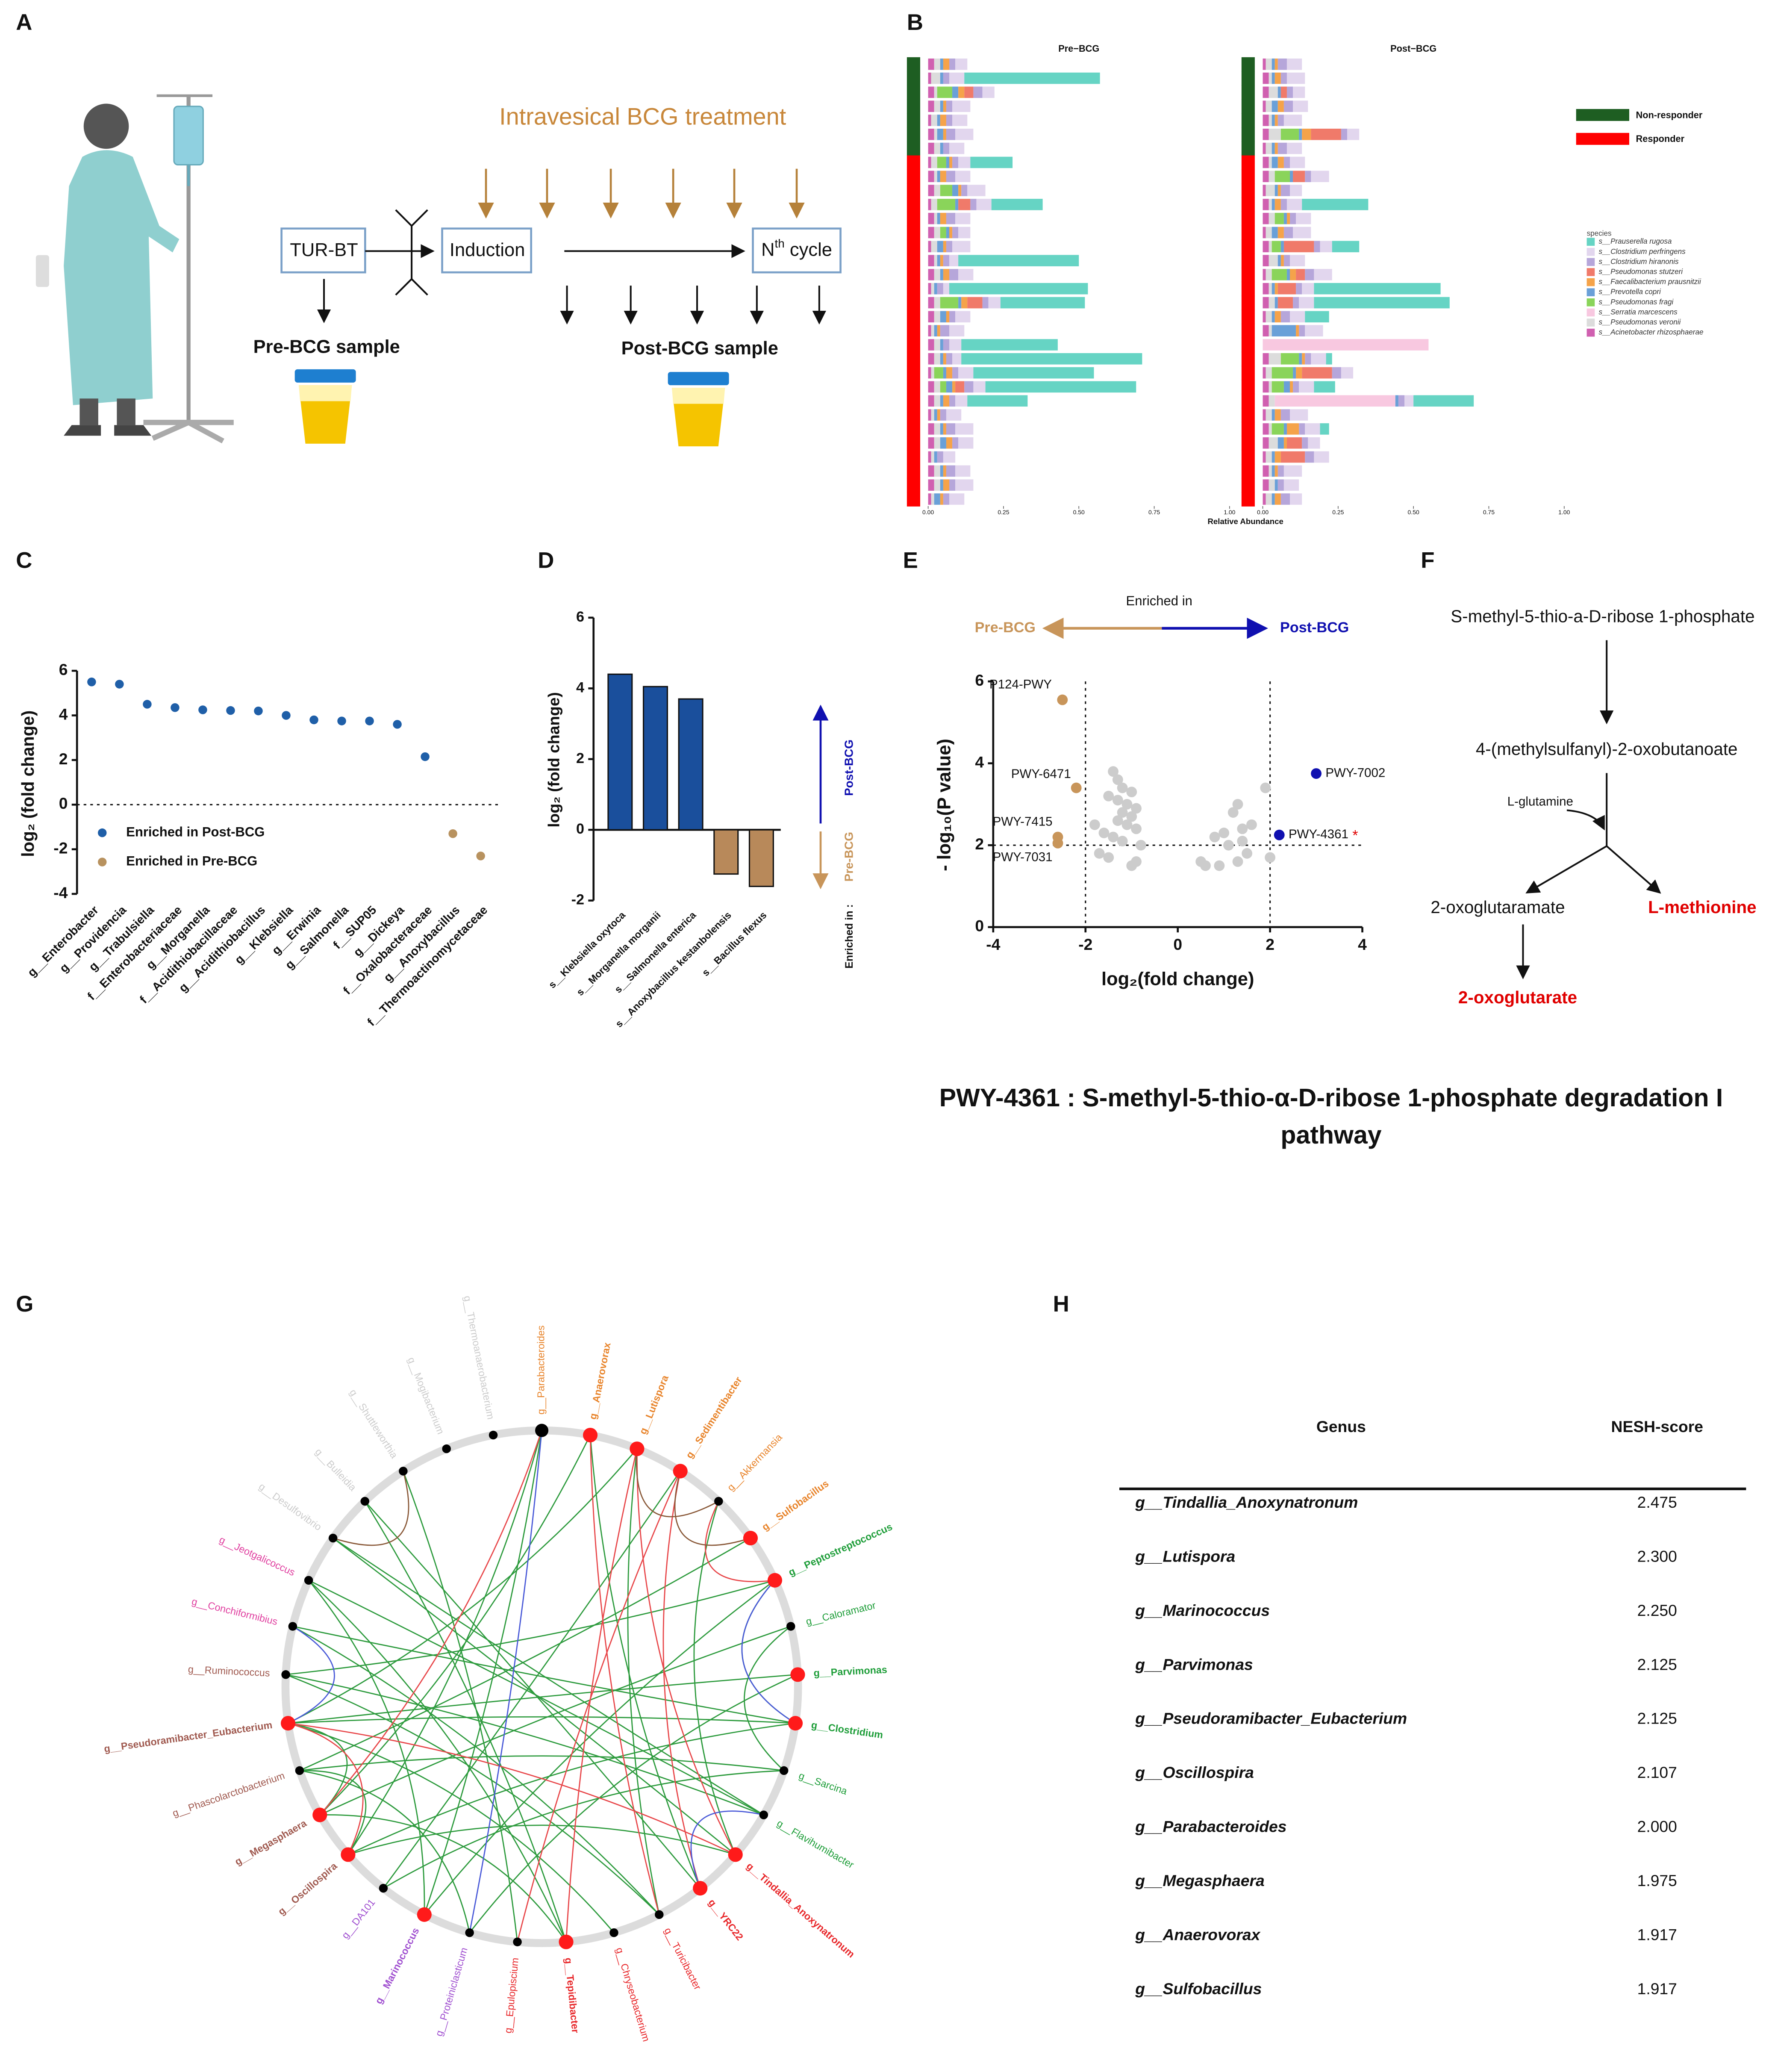  Describe the element at coordinates (1590, 242) in the screenshot. I see `legend-swatch` at that location.